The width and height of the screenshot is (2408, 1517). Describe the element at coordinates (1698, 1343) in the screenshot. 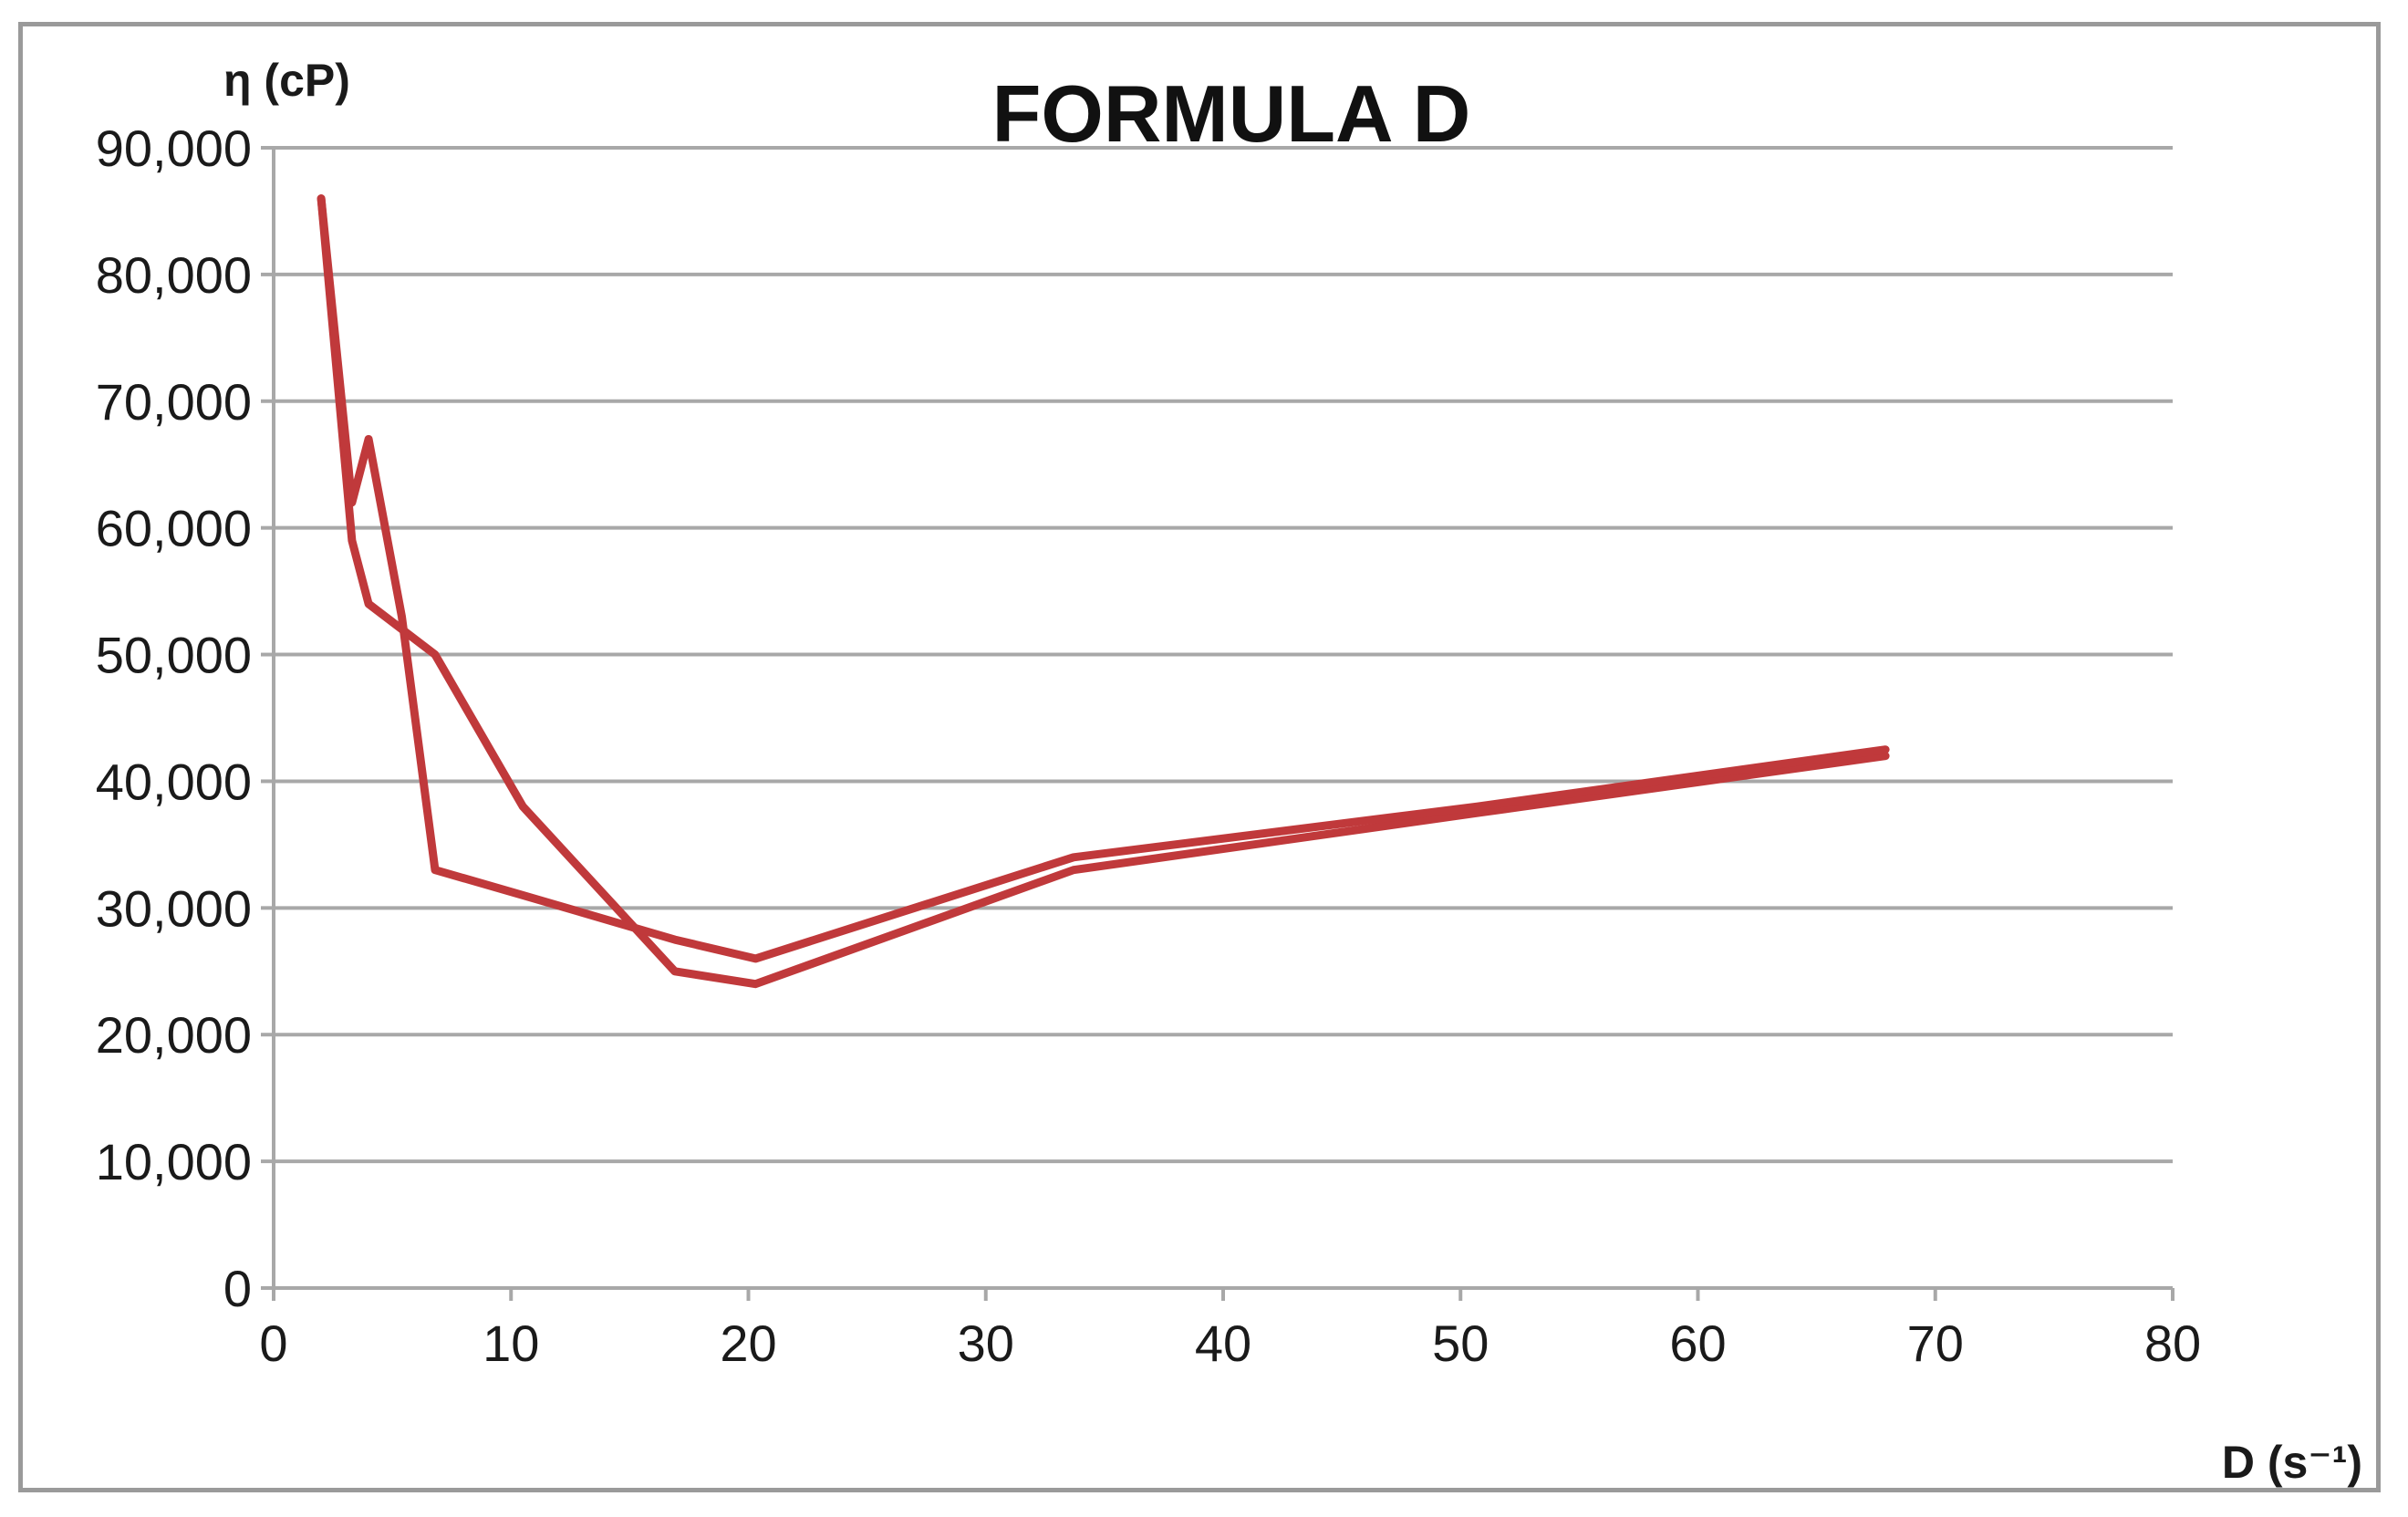

I see `x-tick-label: 60` at that location.